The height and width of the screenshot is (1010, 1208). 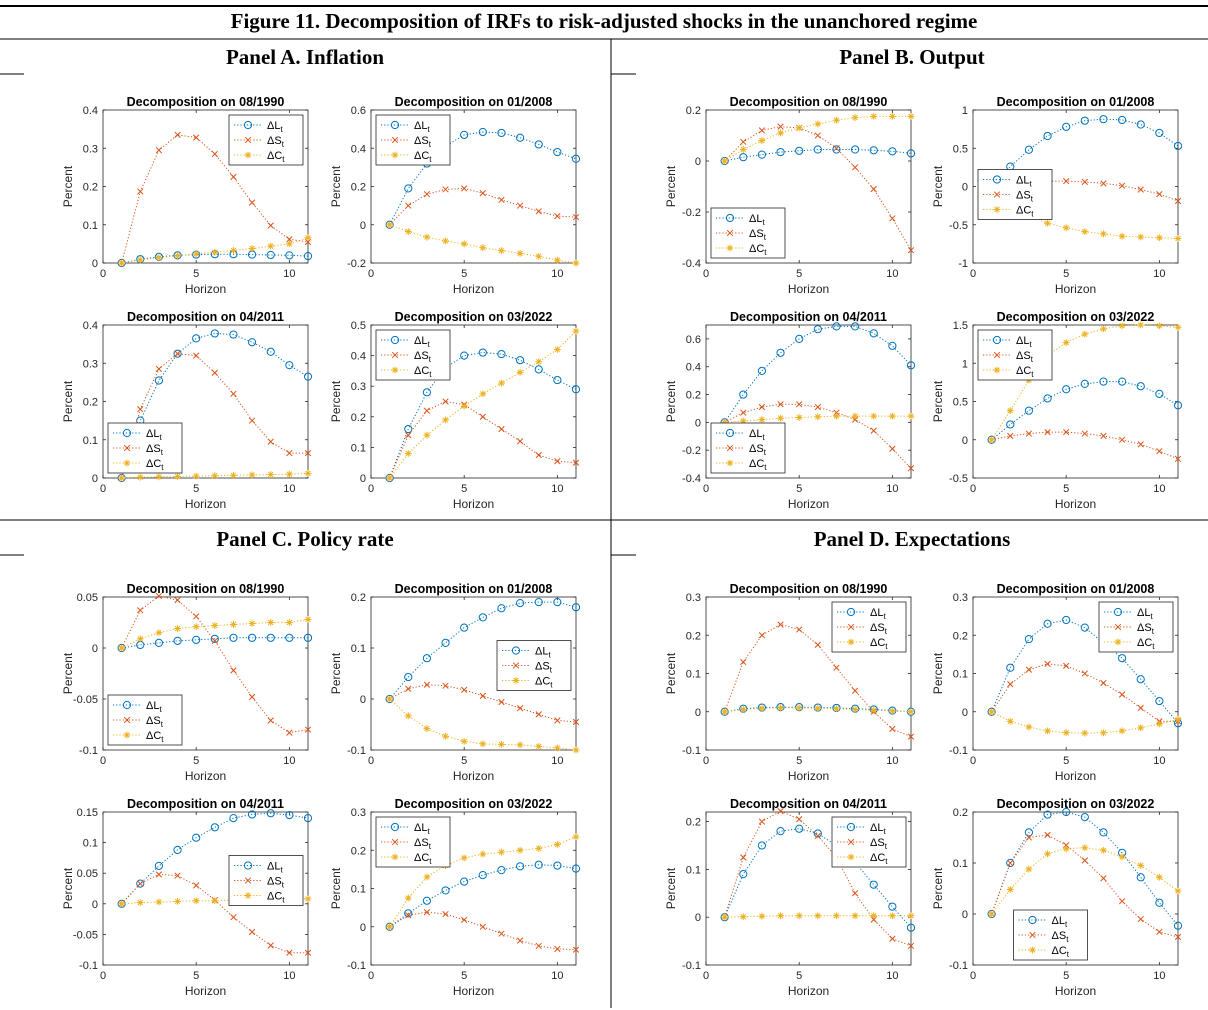 What do you see at coordinates (960, 326) in the screenshot?
I see `y-tick-label: 1.5` at bounding box center [960, 326].